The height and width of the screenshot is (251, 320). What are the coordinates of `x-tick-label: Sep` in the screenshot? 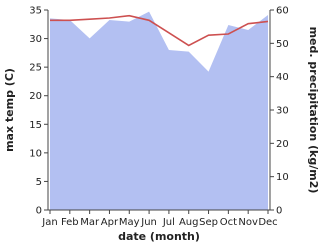 It's located at (208, 222).